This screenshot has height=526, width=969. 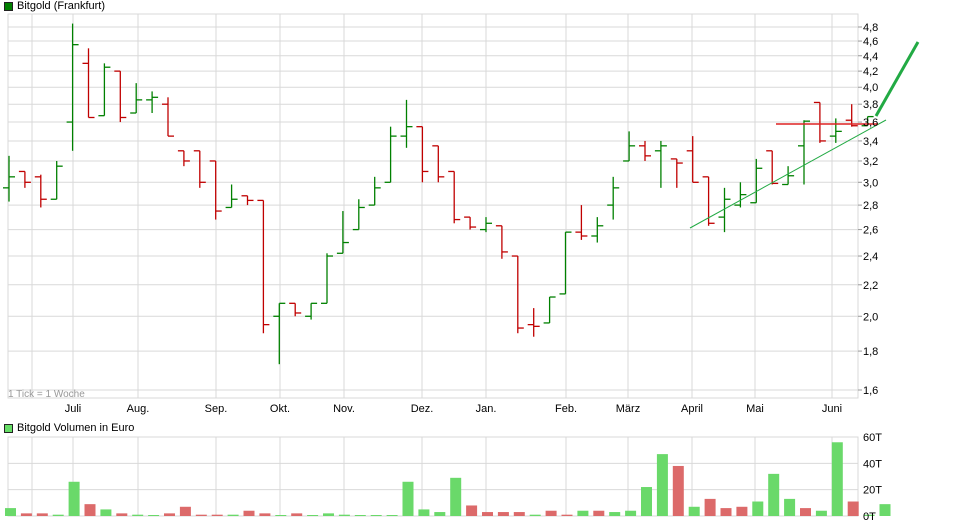 I want to click on y-tick-label: 2,0, so click(x=870, y=317).